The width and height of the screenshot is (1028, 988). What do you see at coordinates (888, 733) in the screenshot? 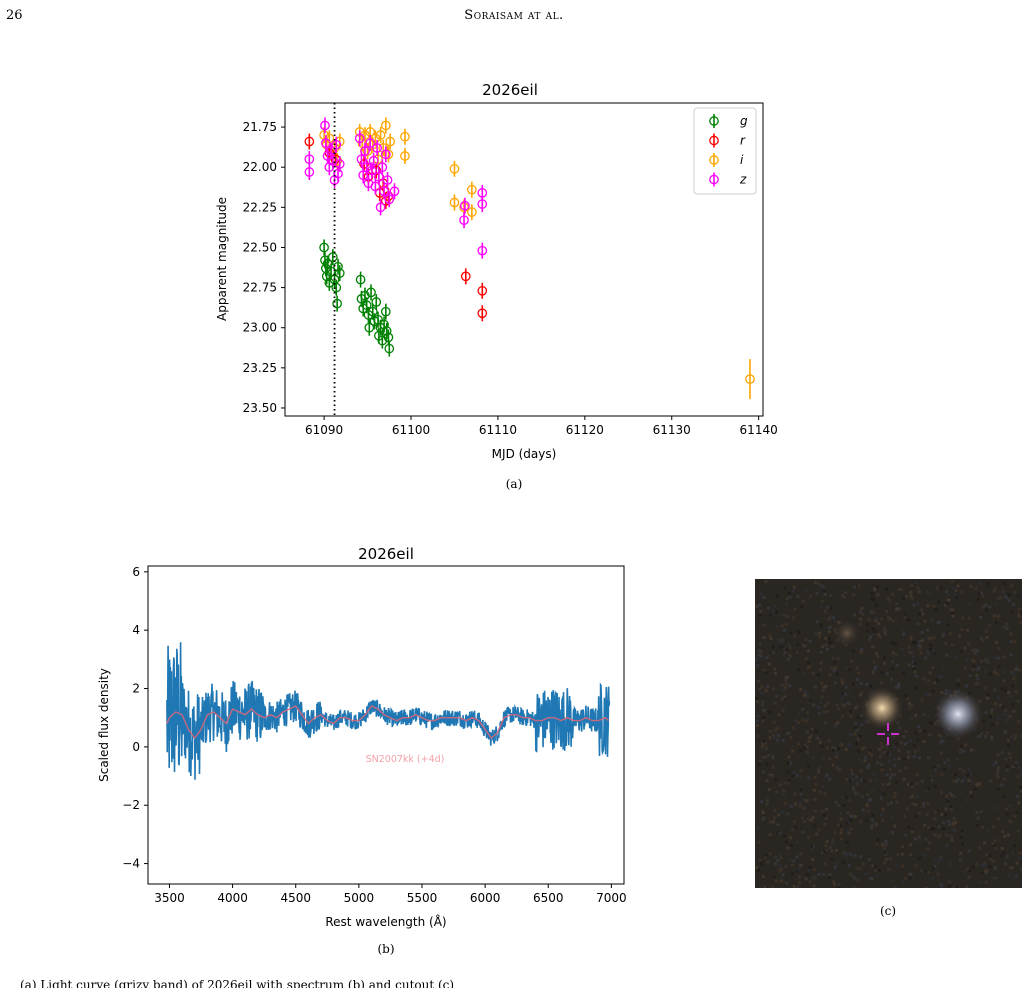
I see `host-galaxy-cutout` at bounding box center [888, 733].